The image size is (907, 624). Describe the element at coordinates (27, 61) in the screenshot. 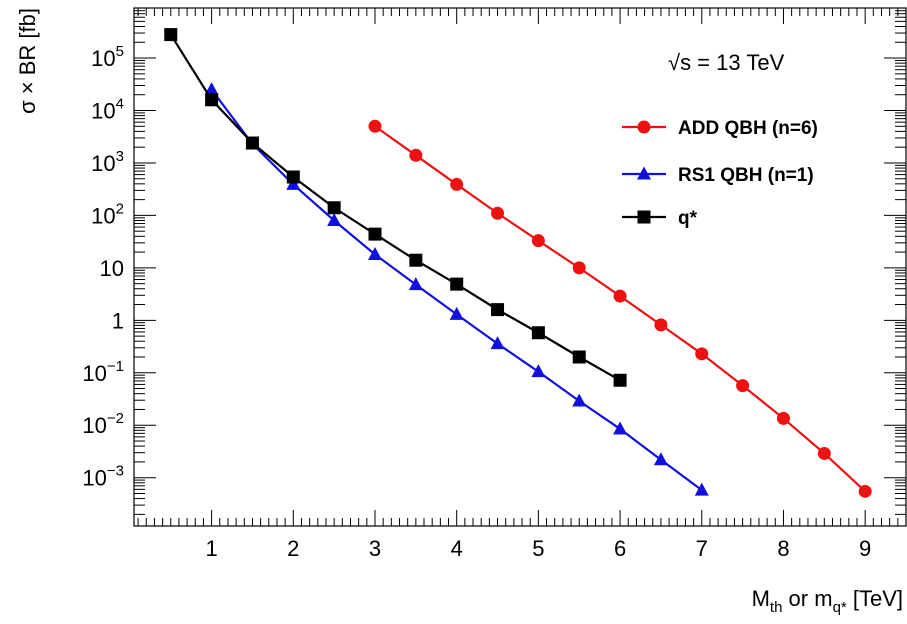

I see `y-axis-label: σ × BR [fb]` at that location.